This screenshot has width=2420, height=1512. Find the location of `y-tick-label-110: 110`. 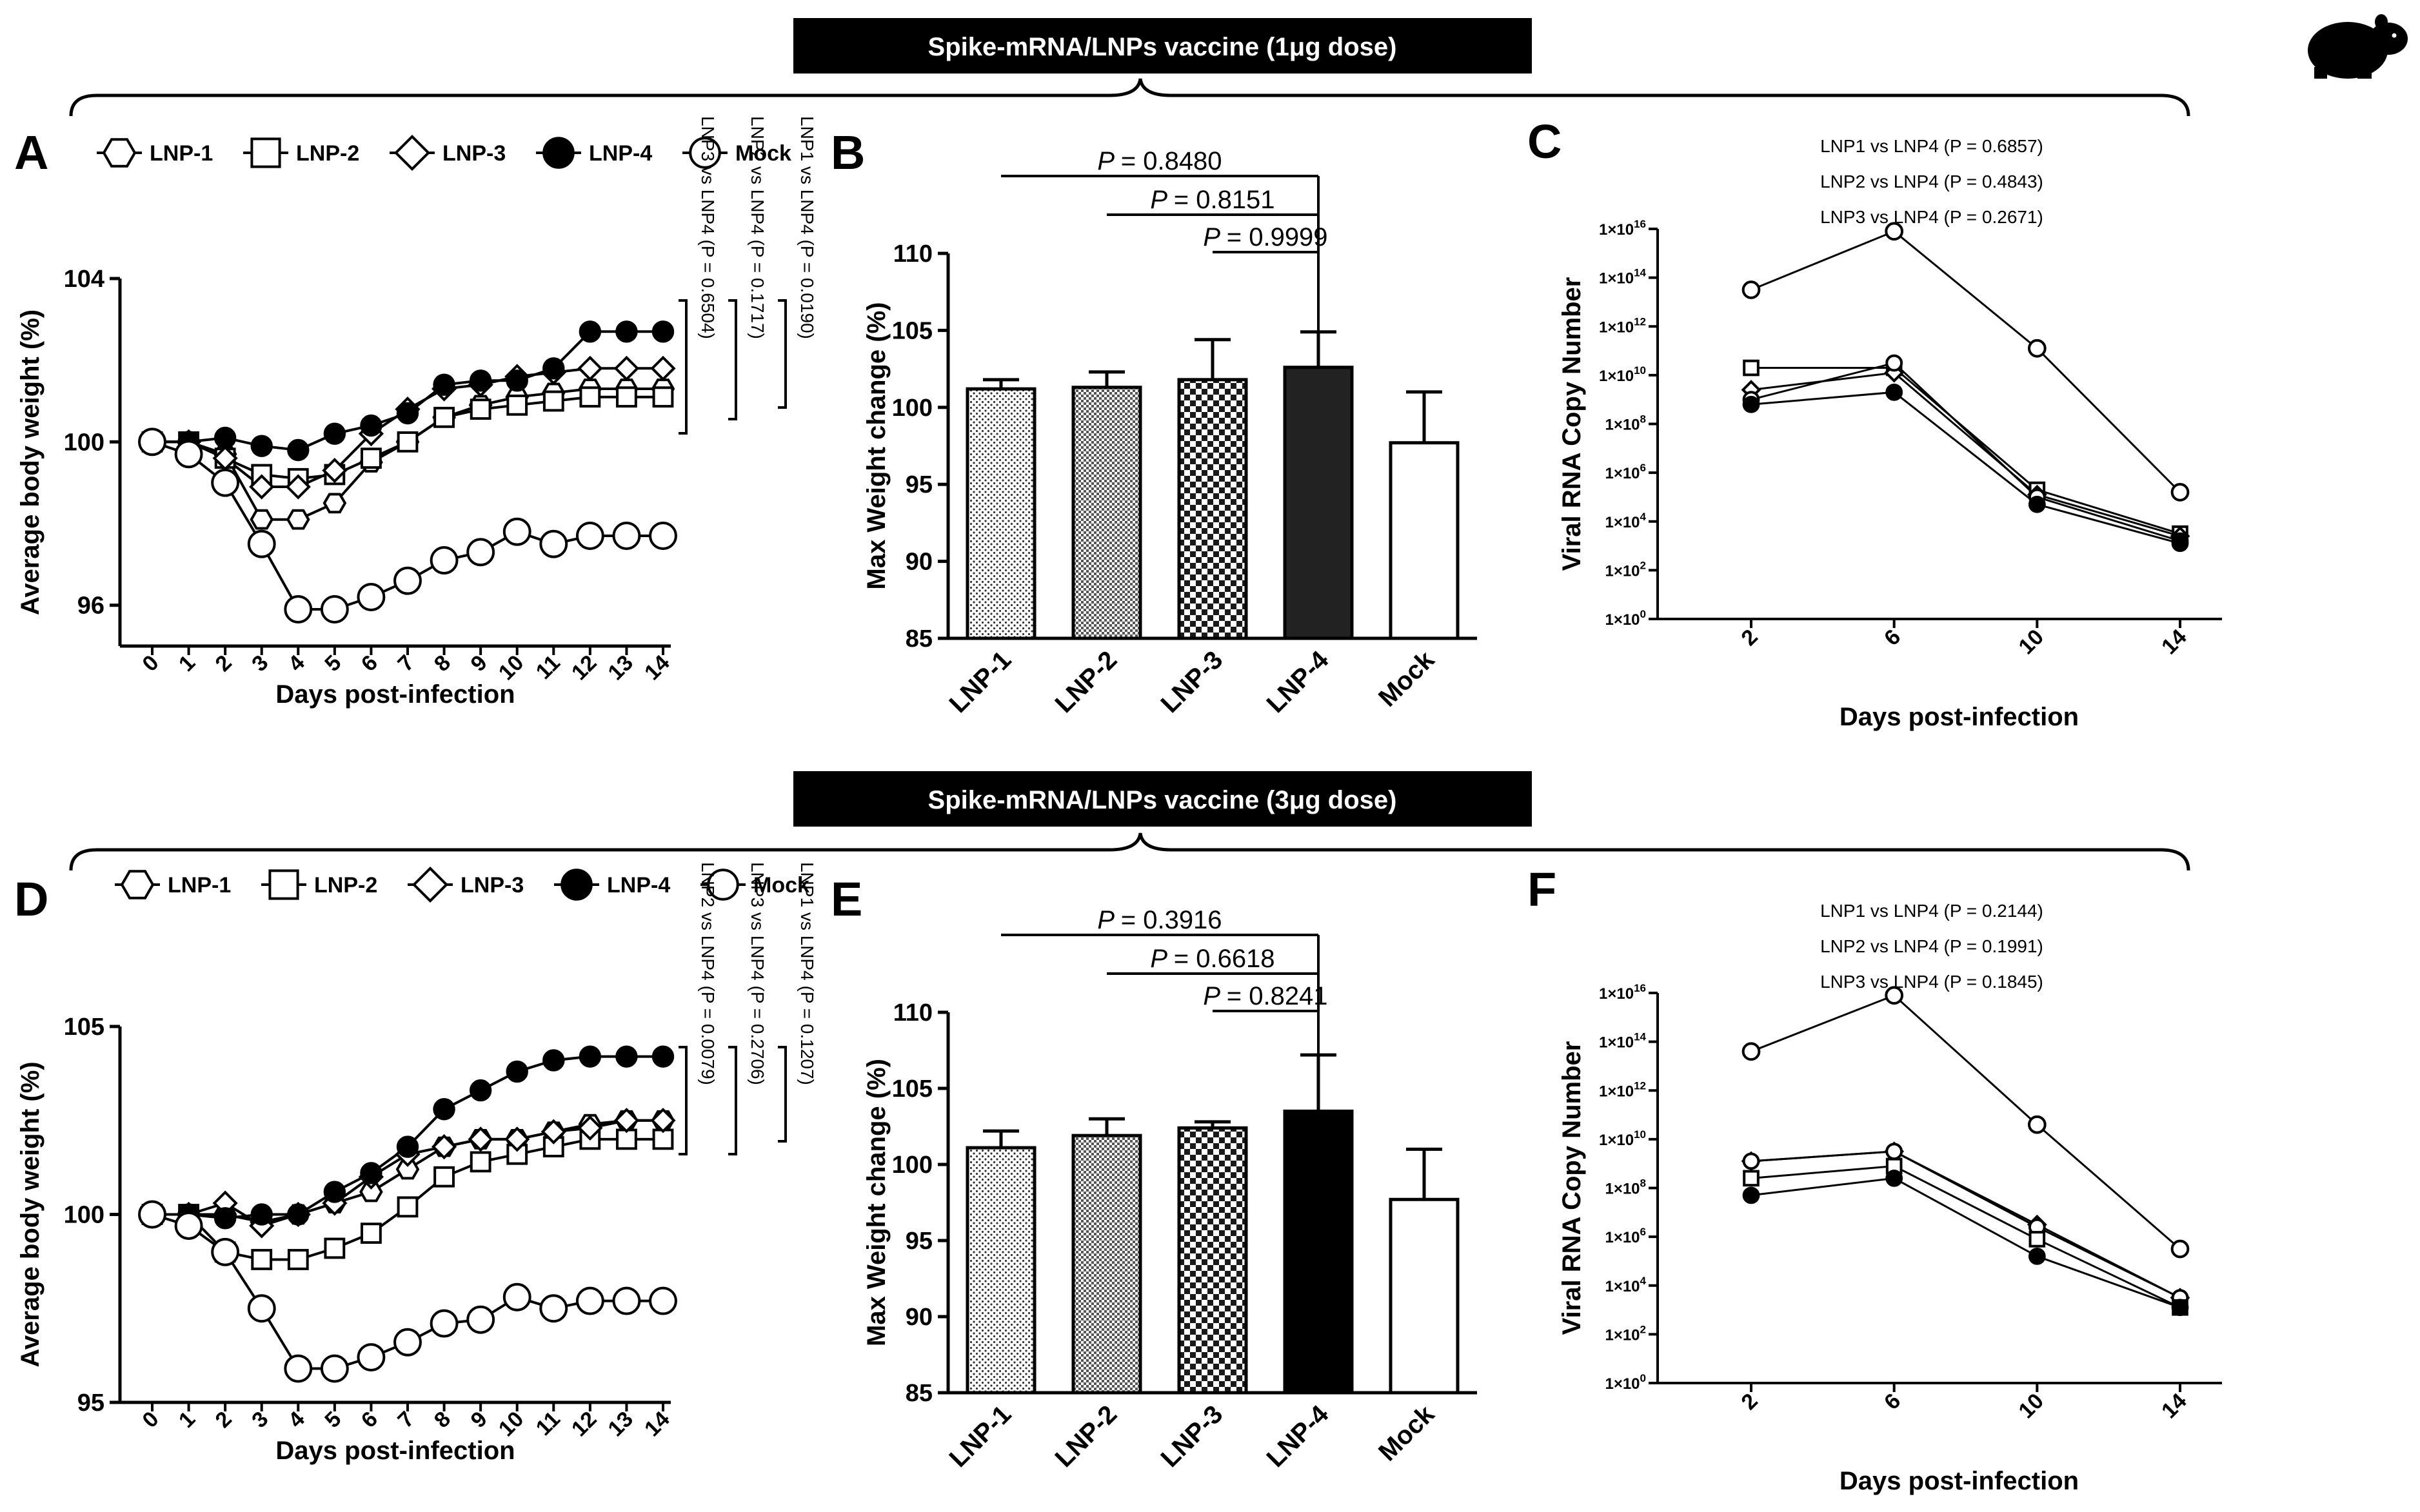

y-tick-label-110: 110 is located at coordinates (913, 254).